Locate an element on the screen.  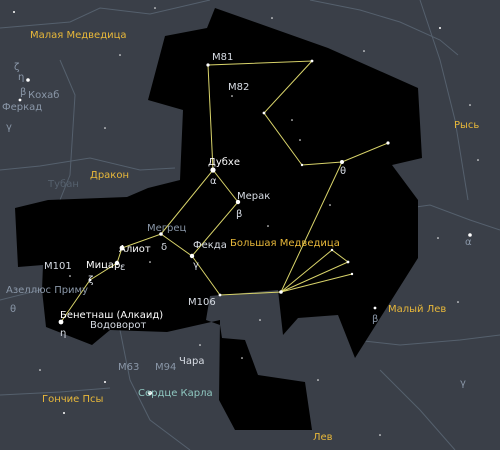
label-alkaid: Бенетнаш (Алкаид) is located at coordinates (111, 315).